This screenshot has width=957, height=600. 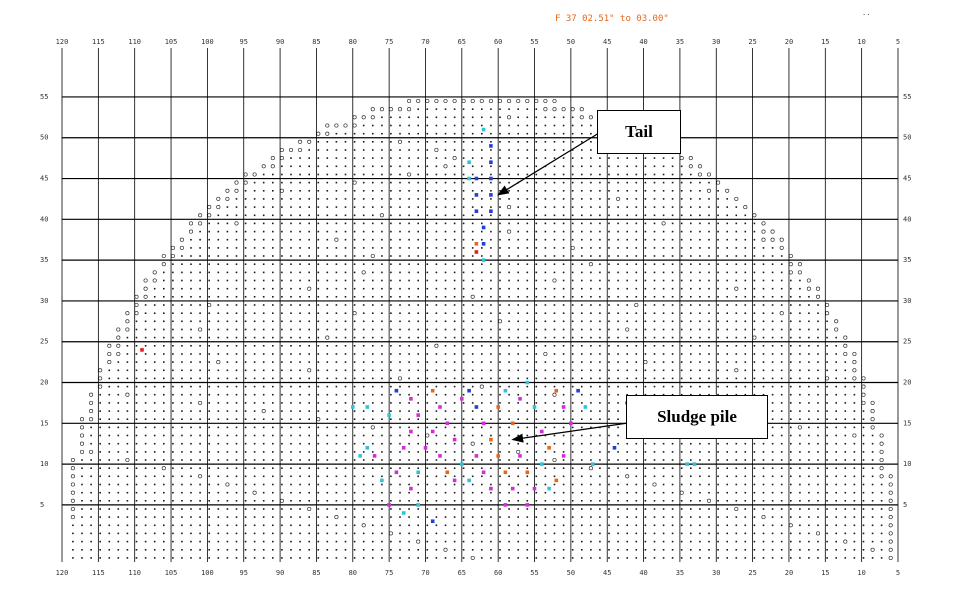 What do you see at coordinates (44, 342) in the screenshot?
I see `y-tick-label-left: 25` at bounding box center [44, 342].